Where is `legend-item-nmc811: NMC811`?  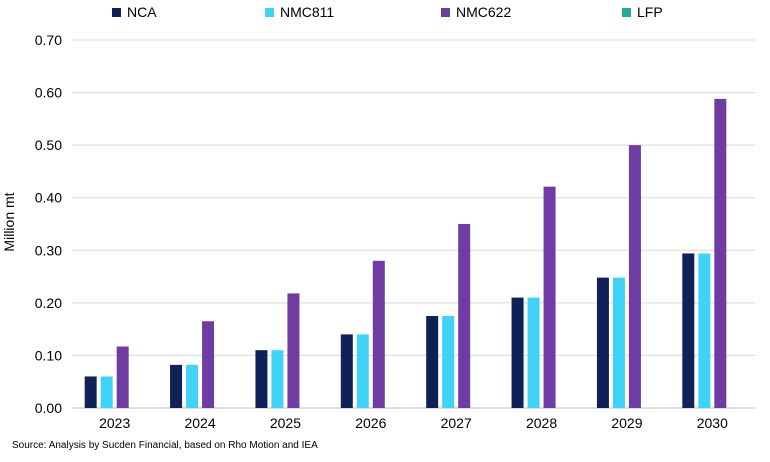 legend-item-nmc811: NMC811 is located at coordinates (299, 12).